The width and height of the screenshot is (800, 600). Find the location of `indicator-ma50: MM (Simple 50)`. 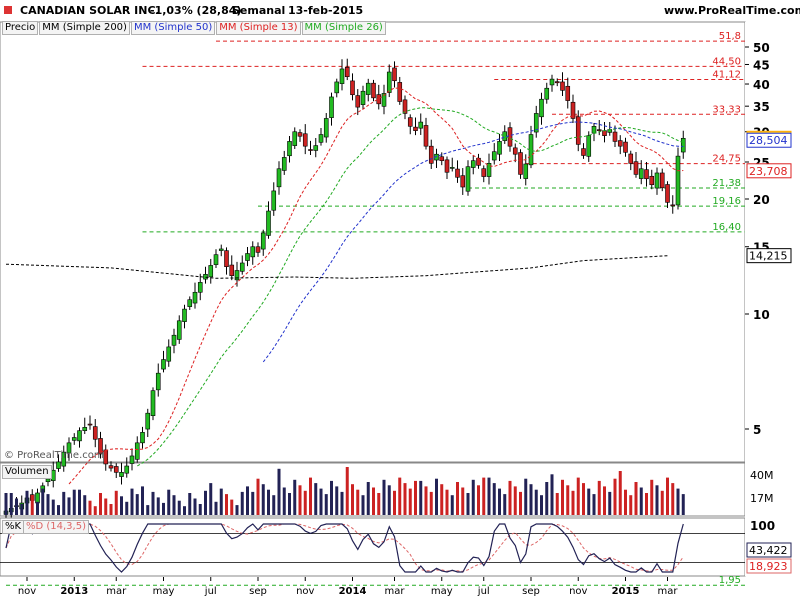

indicator-ma50: MM (Simple 50) is located at coordinates (173, 28).